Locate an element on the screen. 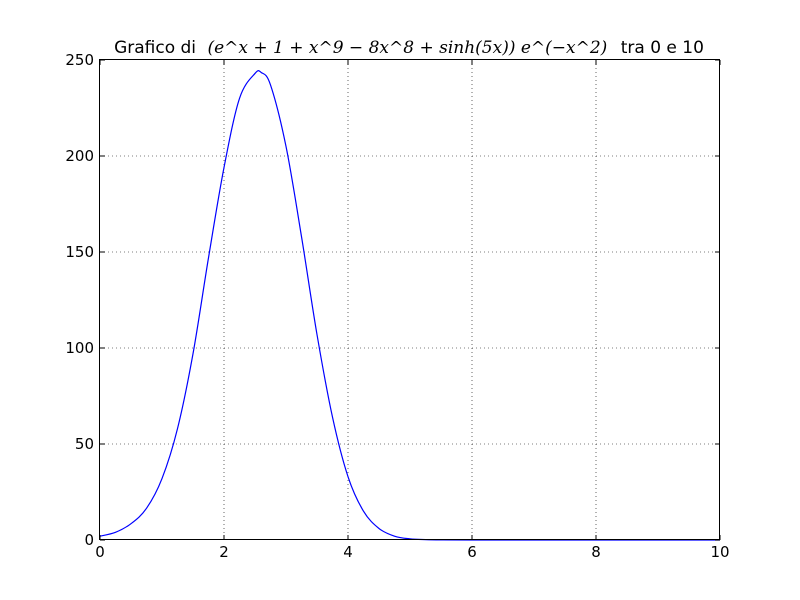 This screenshot has width=800, height=600. x-tick-label: 4 is located at coordinates (348, 552).